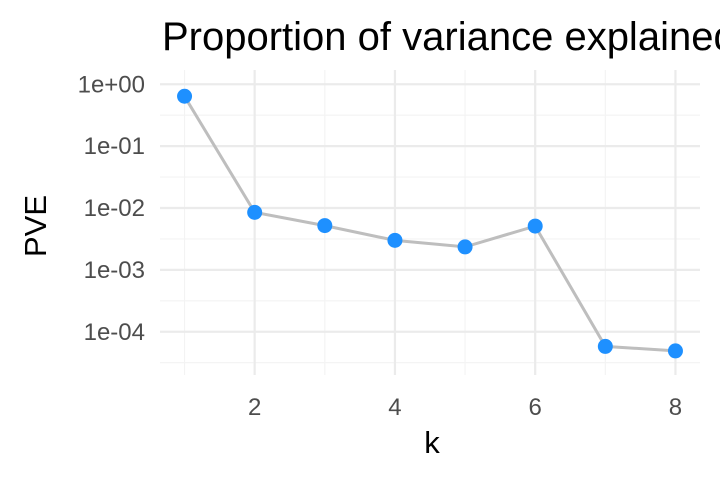 The height and width of the screenshot is (480, 720). Describe the element at coordinates (111, 84) in the screenshot. I see `y-tick-label-0: 1e+00` at that location.